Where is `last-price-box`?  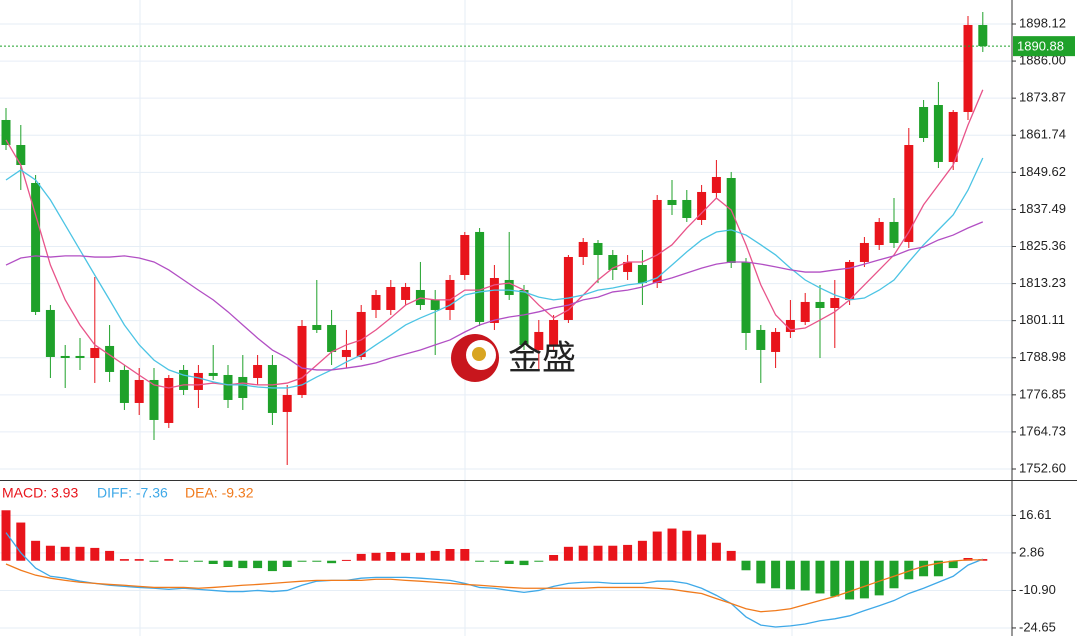 last-price-box is located at coordinates (1044, 46).